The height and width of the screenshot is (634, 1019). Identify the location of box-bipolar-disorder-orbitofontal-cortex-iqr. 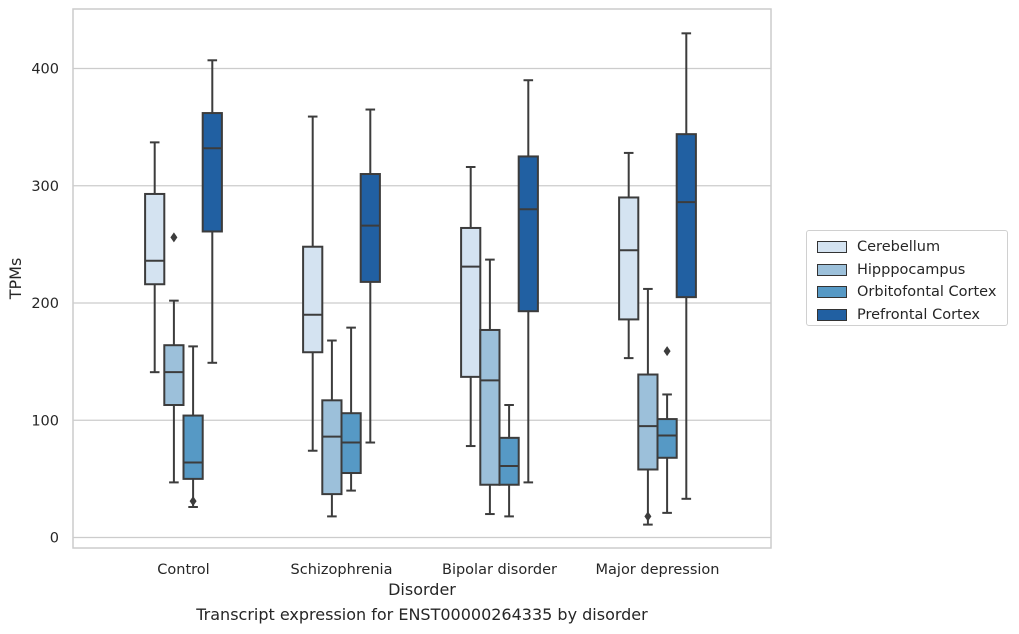
(509, 461).